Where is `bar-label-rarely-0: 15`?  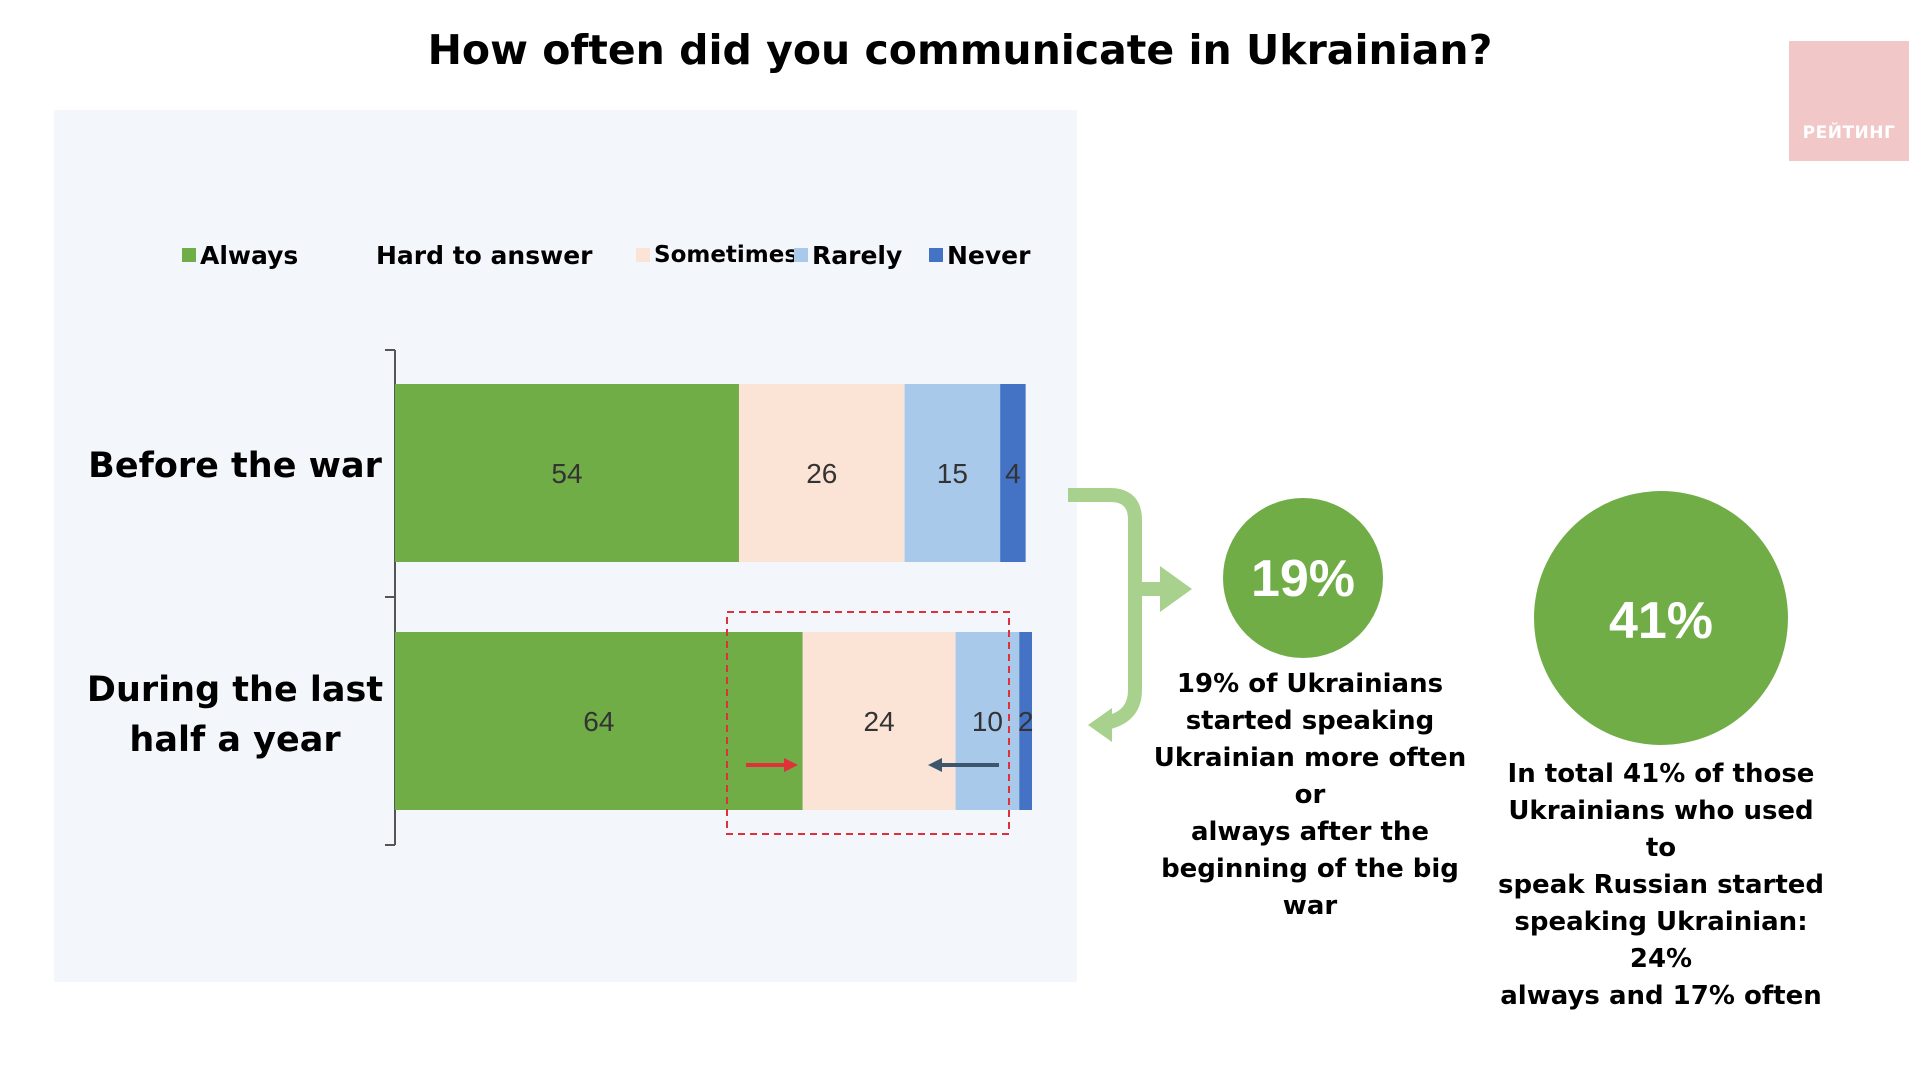
bar-label-rarely-0: 15 is located at coordinates (952, 473).